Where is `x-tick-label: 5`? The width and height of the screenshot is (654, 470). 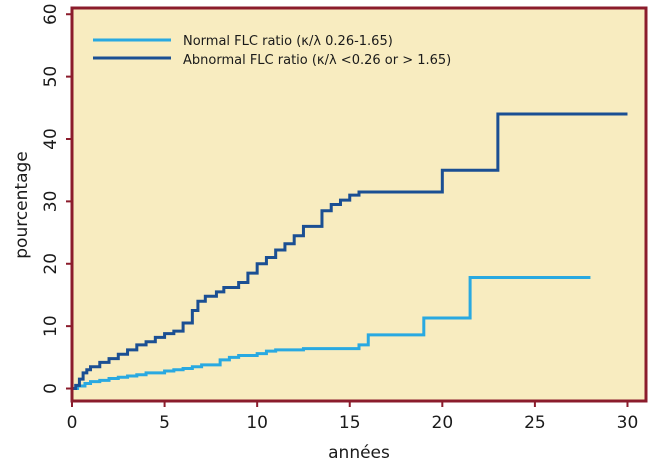
x-tick-label: 5 is located at coordinates (164, 423).